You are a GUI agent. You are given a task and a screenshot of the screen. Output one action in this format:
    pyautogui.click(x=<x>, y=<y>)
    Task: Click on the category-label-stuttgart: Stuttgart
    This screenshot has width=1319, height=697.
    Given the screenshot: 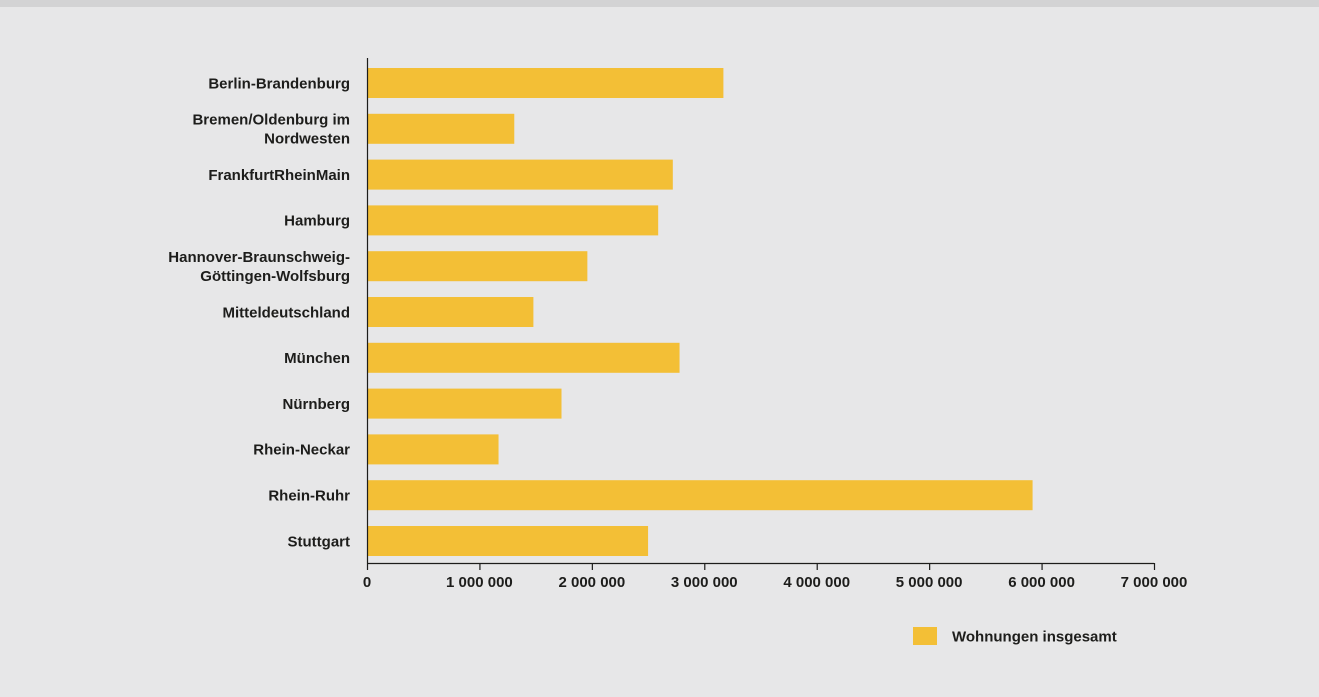 What is the action you would take?
    pyautogui.click(x=319, y=541)
    